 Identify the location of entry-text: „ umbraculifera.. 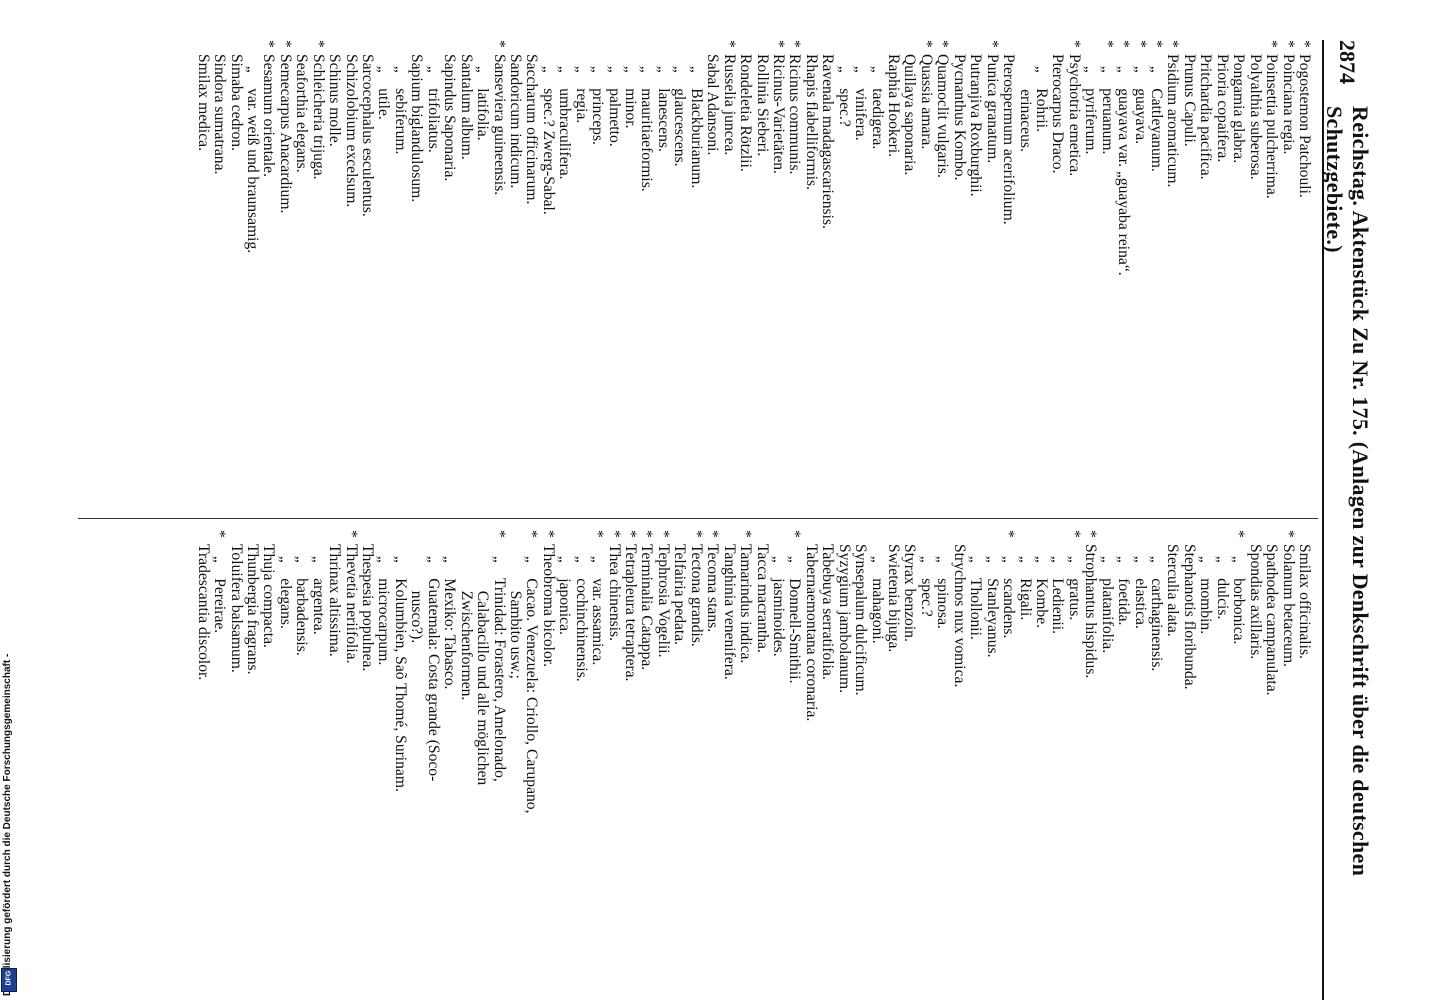
(565, 117).